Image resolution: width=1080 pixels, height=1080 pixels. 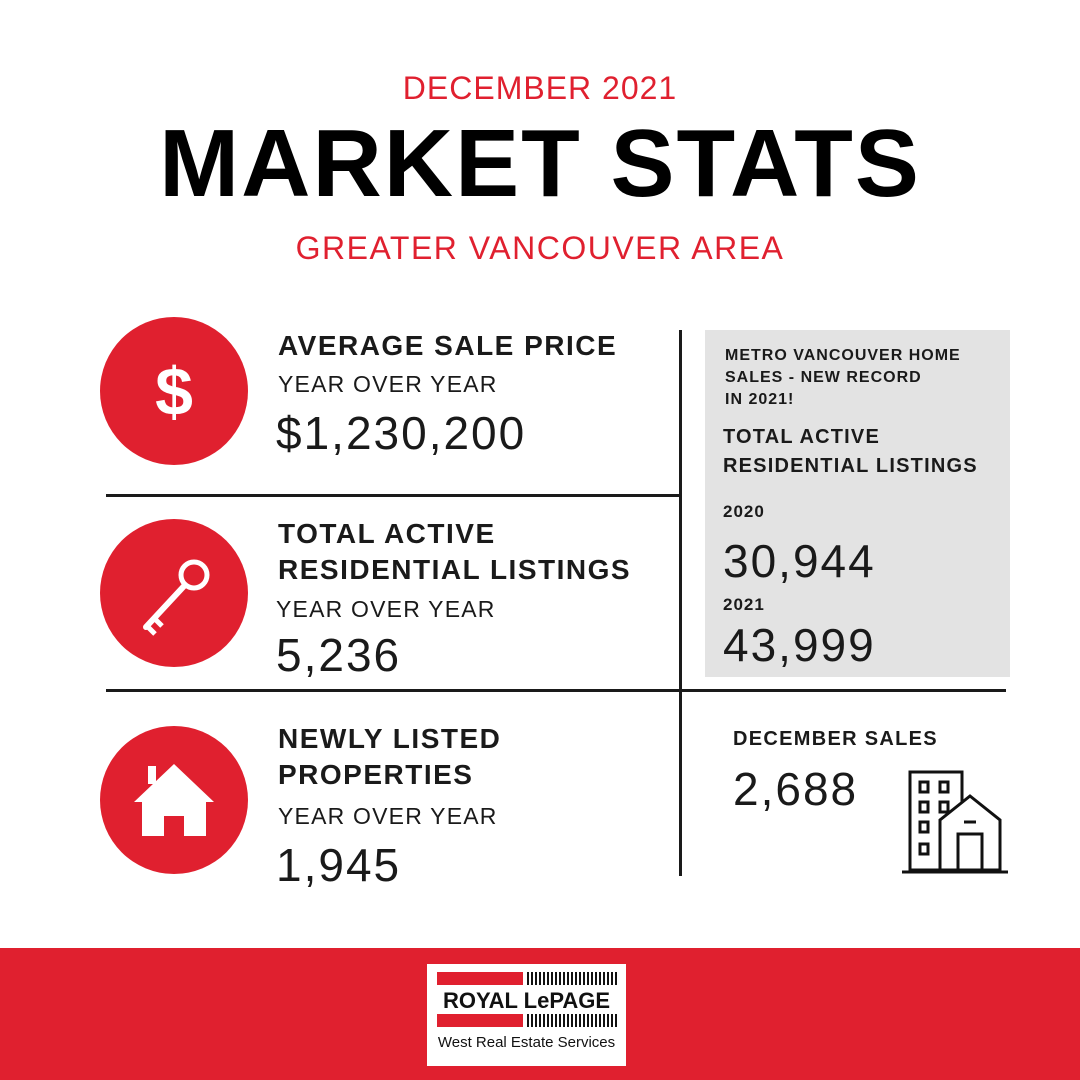 What do you see at coordinates (799, 561) in the screenshot?
I see `listings-2020-value: 30,944` at bounding box center [799, 561].